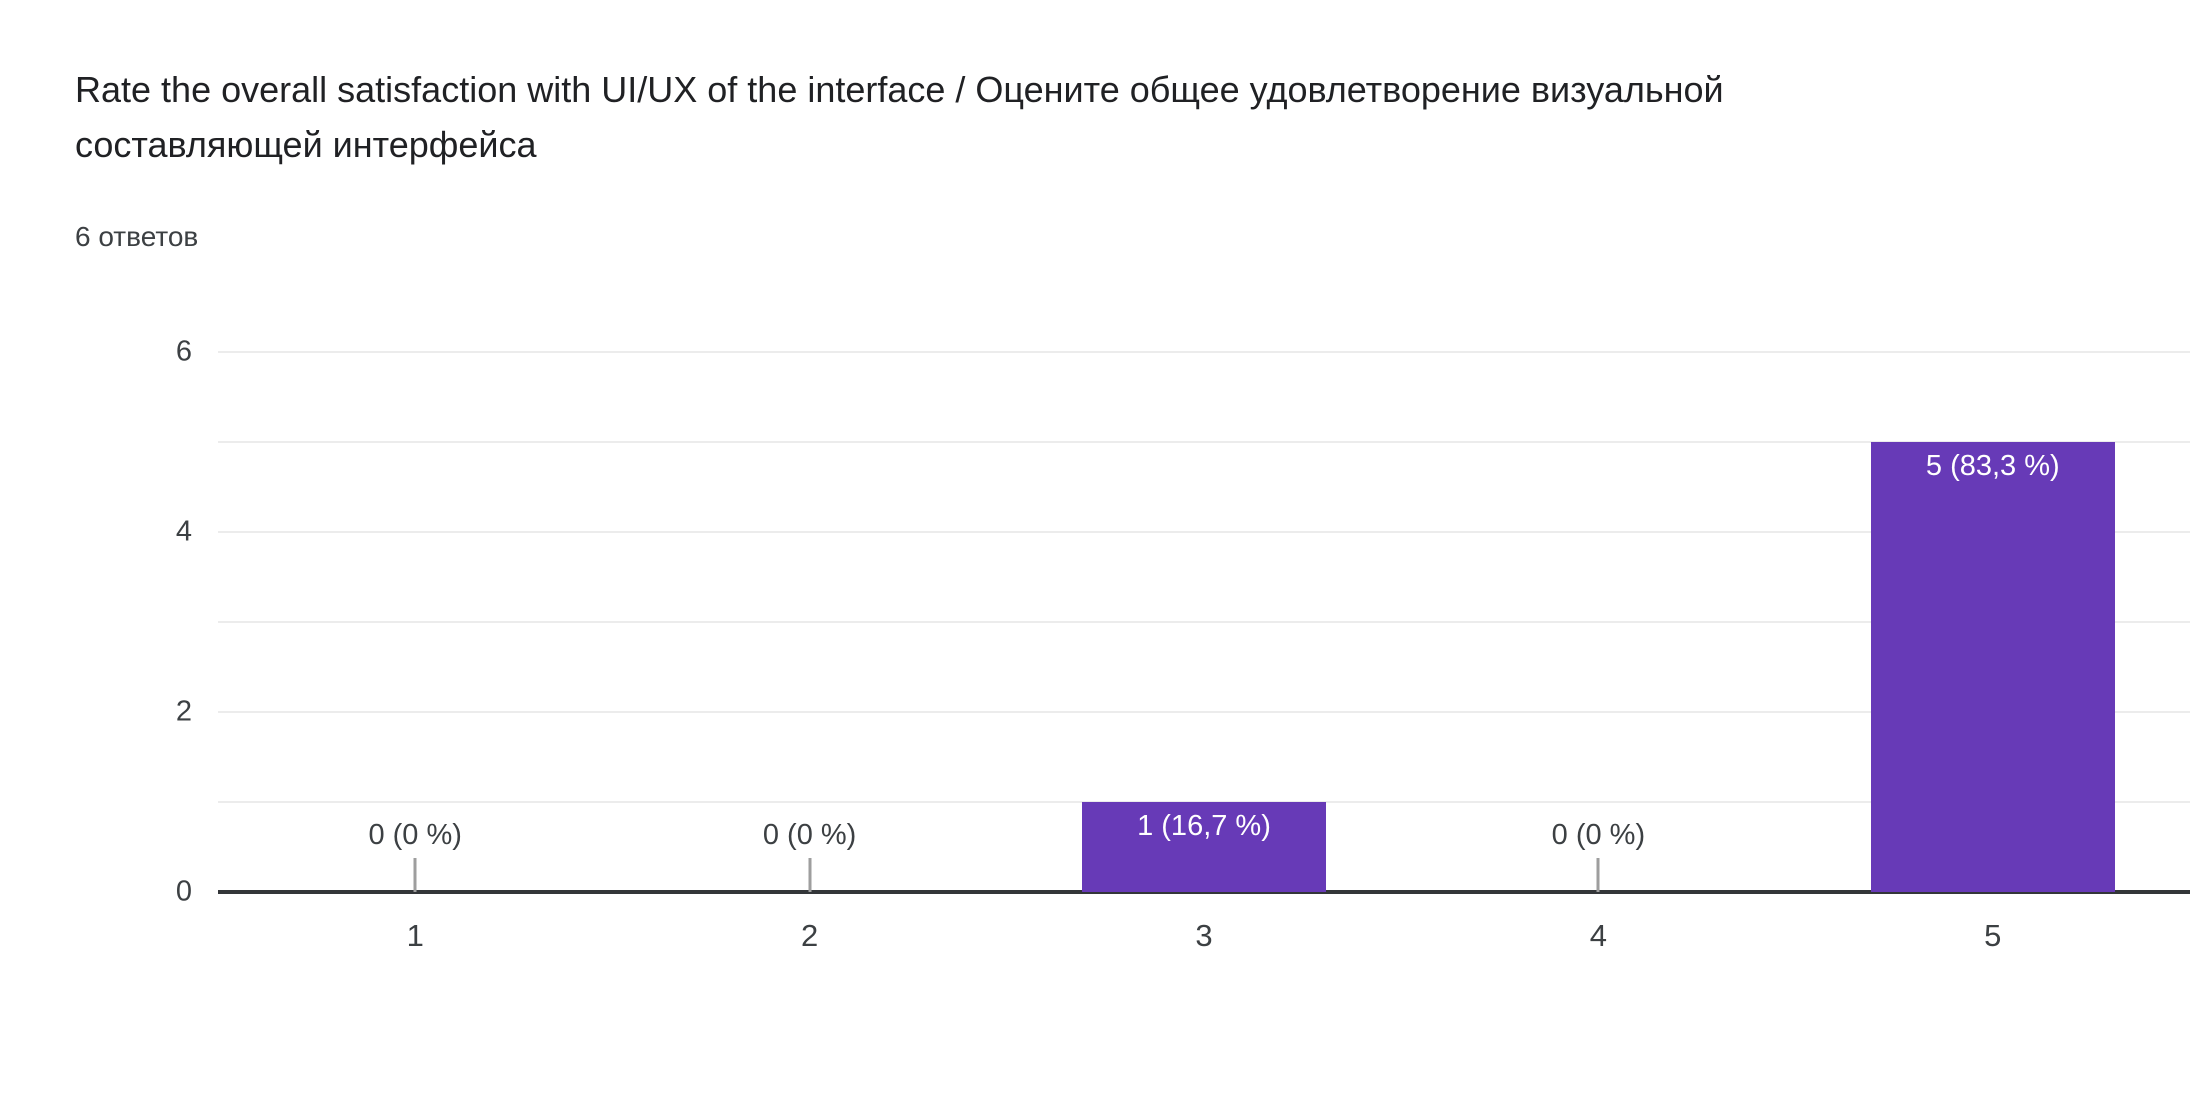 This screenshot has height=1116, width=2196. What do you see at coordinates (137, 236) in the screenshot?
I see `response-count: 6 ответов` at bounding box center [137, 236].